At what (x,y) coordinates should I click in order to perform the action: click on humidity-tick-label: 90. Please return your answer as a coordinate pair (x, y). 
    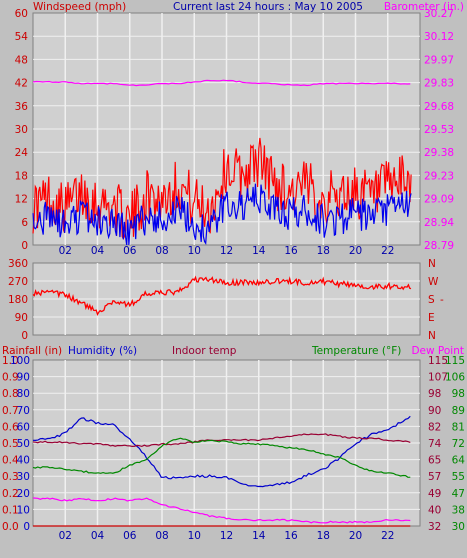
    Looking at the image, I should click on (23, 378).